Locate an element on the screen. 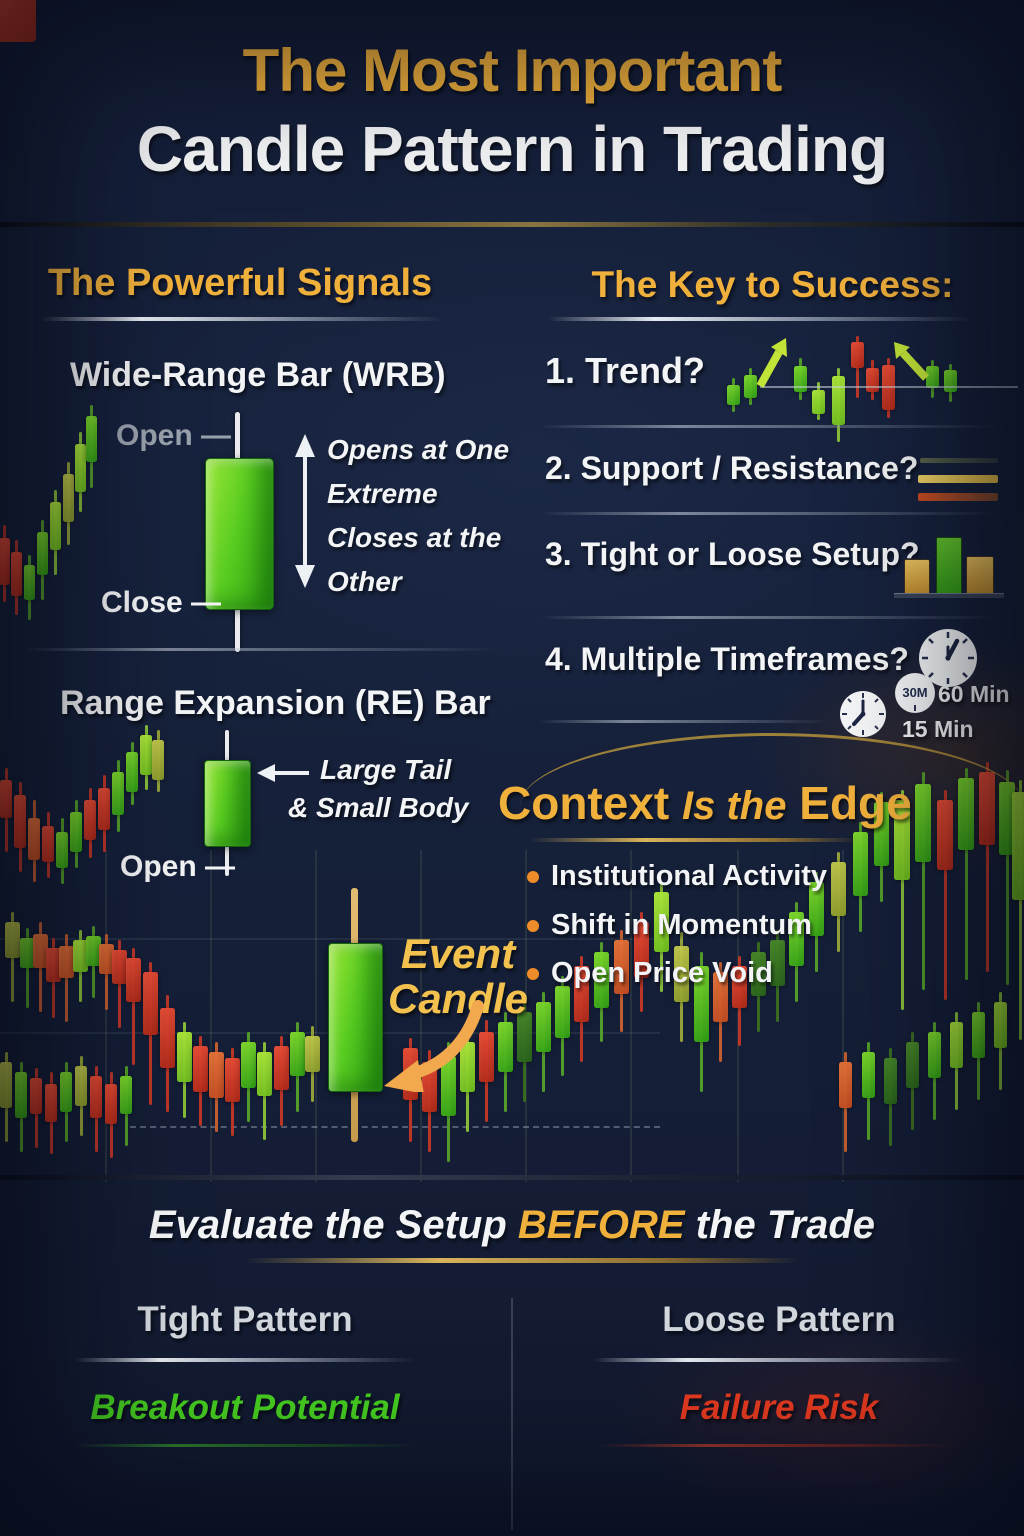 This screenshot has width=1024, height=1536. tight-pattern-block: Tight Pattern Breakout Potential is located at coordinates (245, 1373).